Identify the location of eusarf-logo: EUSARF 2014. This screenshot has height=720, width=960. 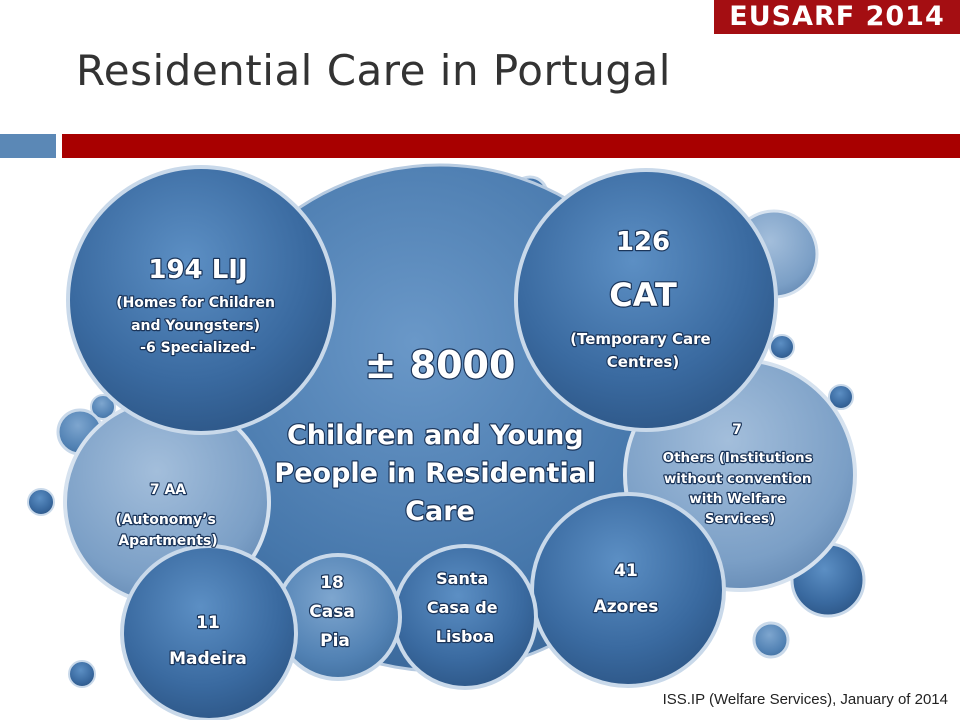
(837, 17).